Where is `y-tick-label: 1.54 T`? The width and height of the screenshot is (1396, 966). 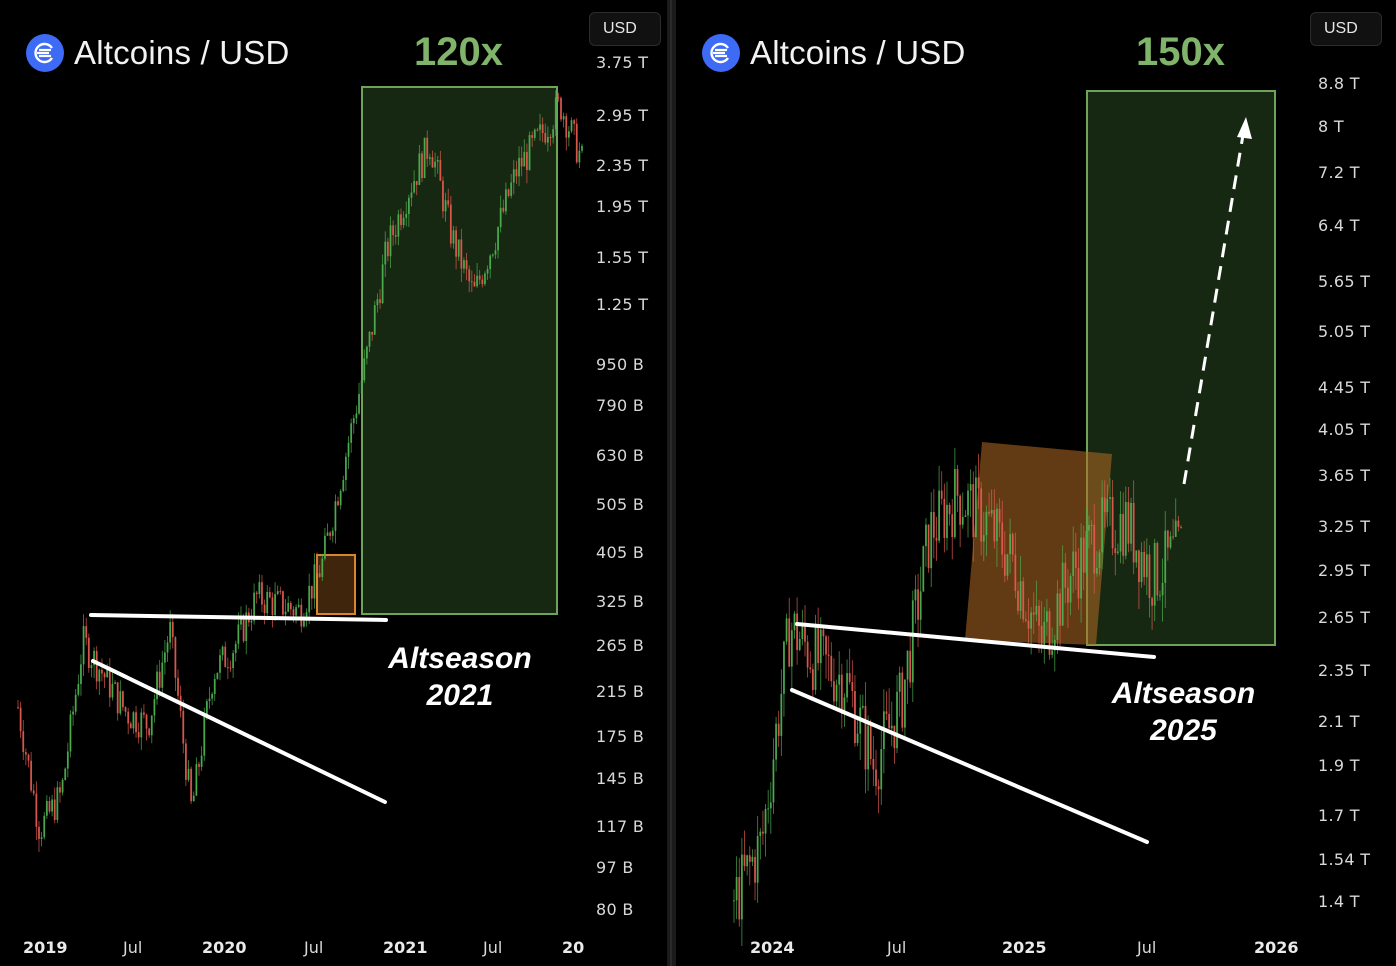 y-tick-label: 1.54 T is located at coordinates (1344, 859).